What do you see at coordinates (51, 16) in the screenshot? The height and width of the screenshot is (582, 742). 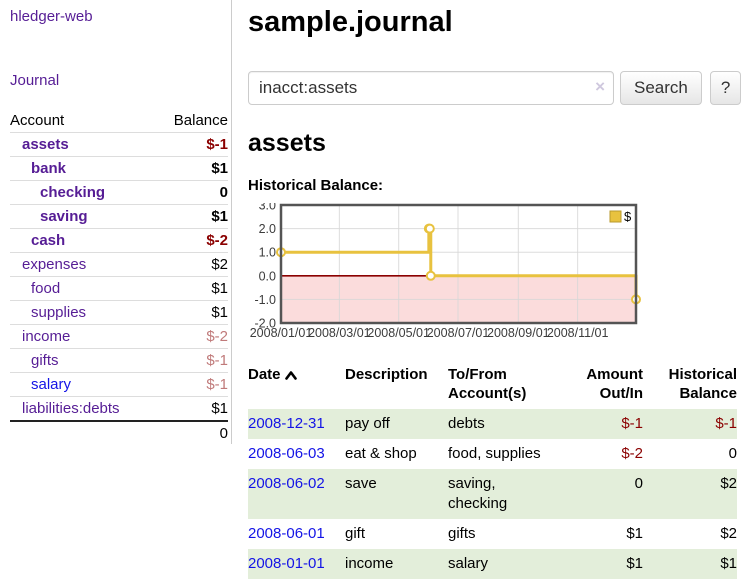 I see `app-title-link: hledger-web` at bounding box center [51, 16].